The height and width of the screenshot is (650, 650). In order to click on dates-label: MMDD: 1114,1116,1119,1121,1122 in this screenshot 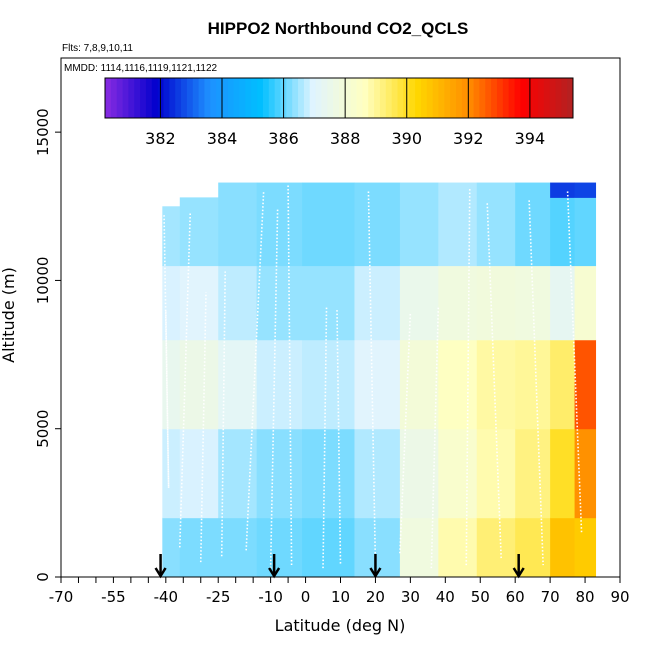, I will do `click(141, 68)`.